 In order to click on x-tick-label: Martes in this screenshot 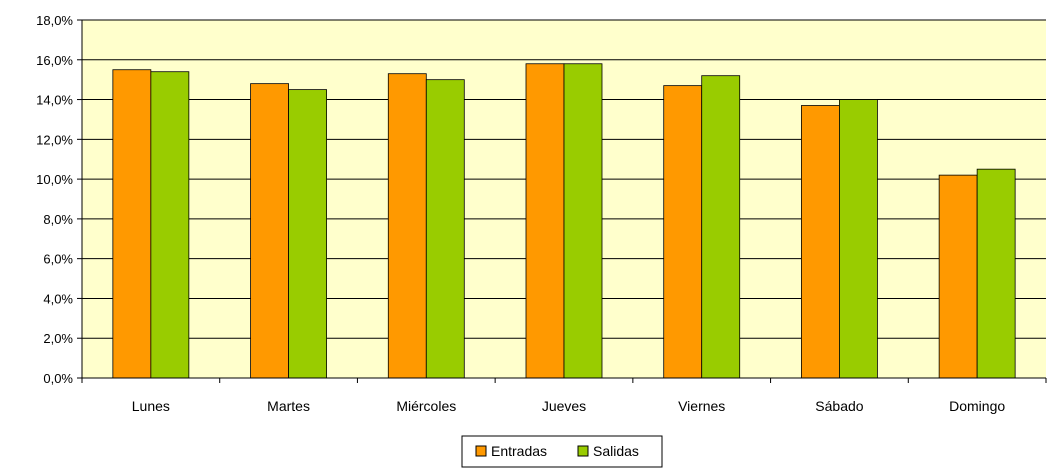, I will do `click(288, 406)`.